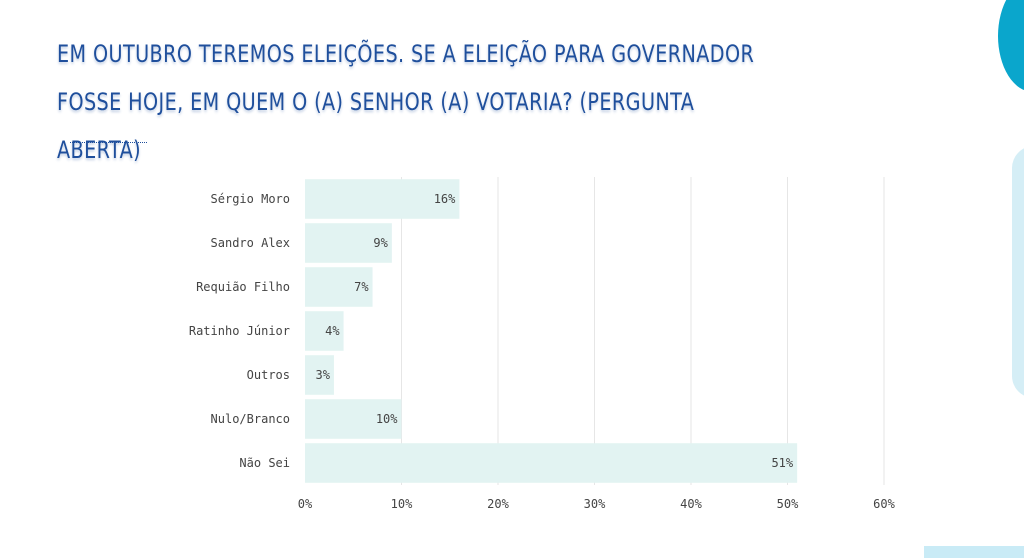 The image size is (1024, 558). I want to click on category-label: Não Sei, so click(264, 463).